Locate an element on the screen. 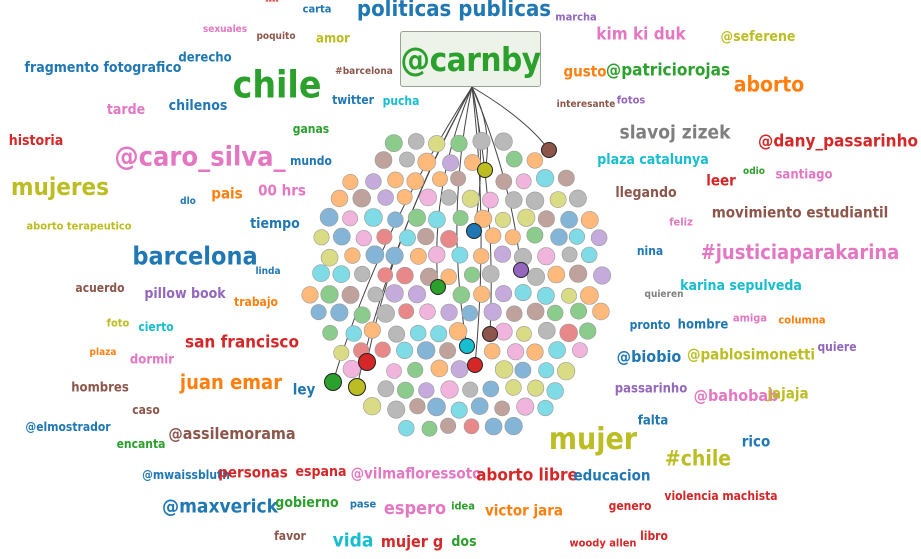  cloud-word: tiempo is located at coordinates (275, 224).